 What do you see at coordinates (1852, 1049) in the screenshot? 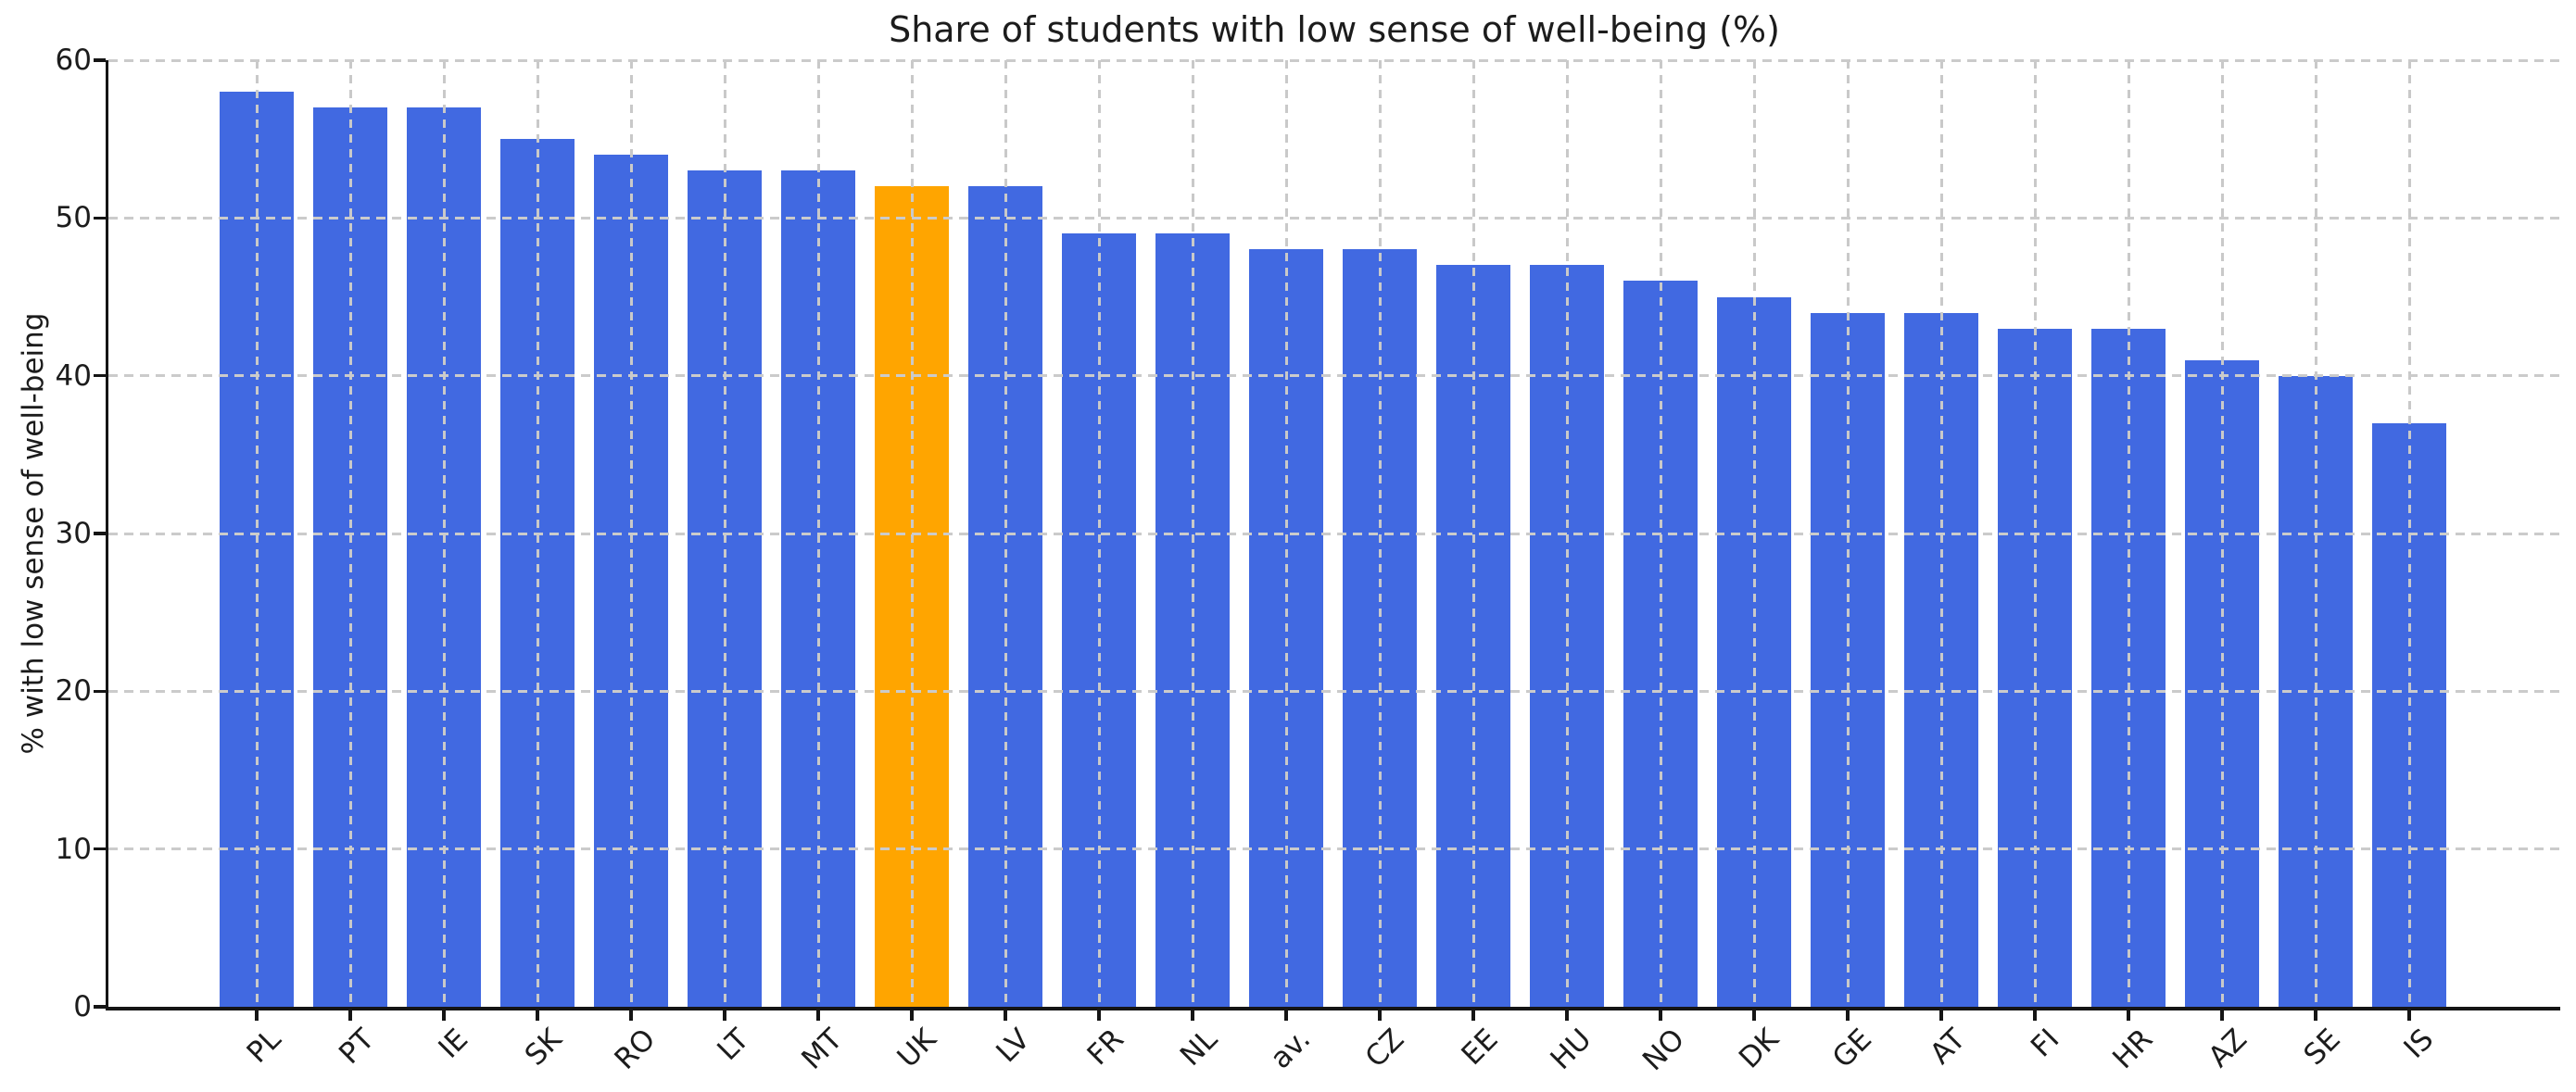
I see `x-tick-label-text: GE` at bounding box center [1852, 1049].